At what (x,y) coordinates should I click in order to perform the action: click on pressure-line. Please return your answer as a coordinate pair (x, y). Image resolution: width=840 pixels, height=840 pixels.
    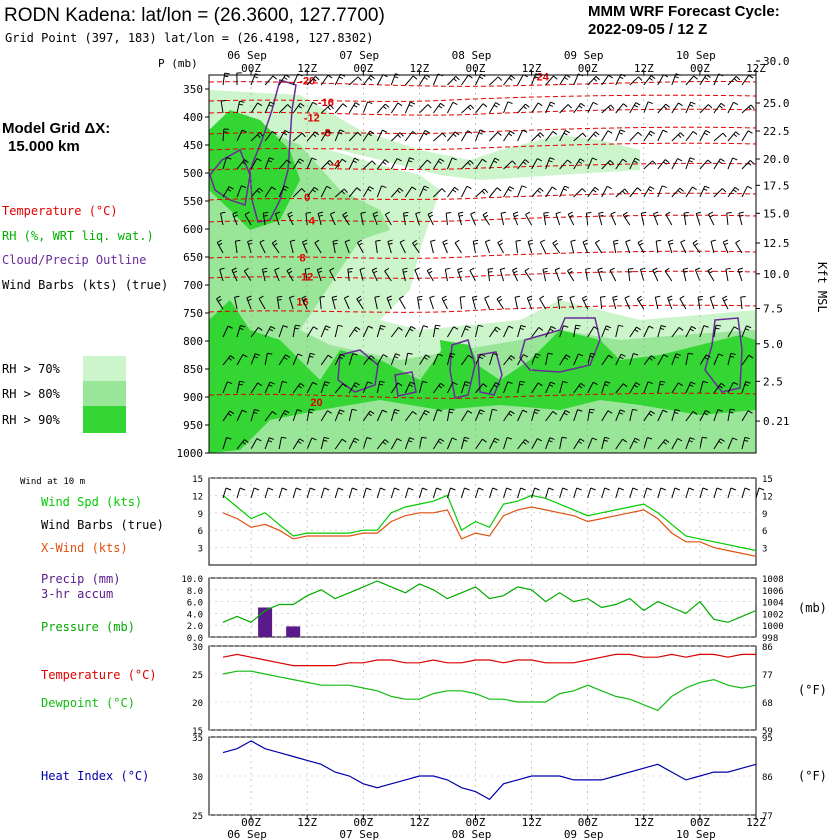
    Looking at the image, I should click on (489, 601).